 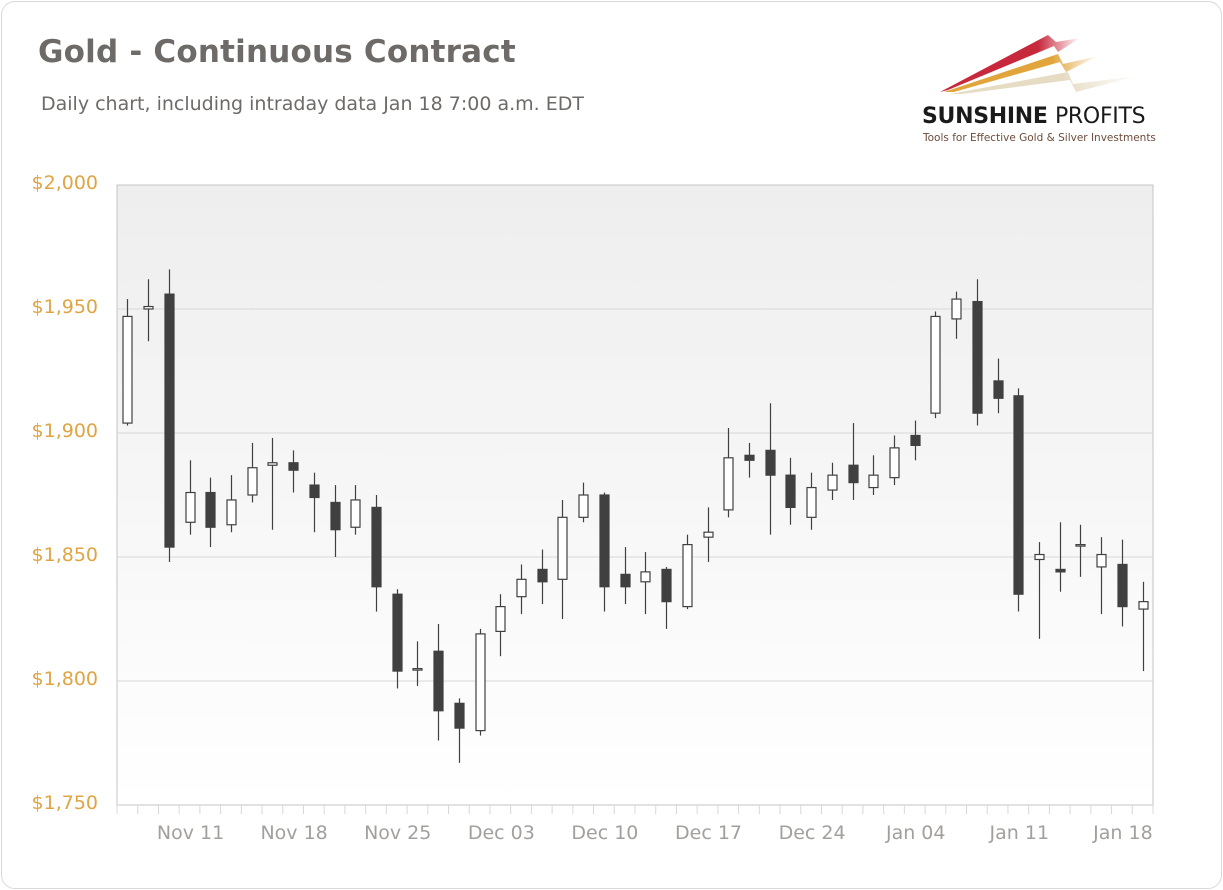 I want to click on x-tick-label: Dec 17, so click(x=709, y=833).